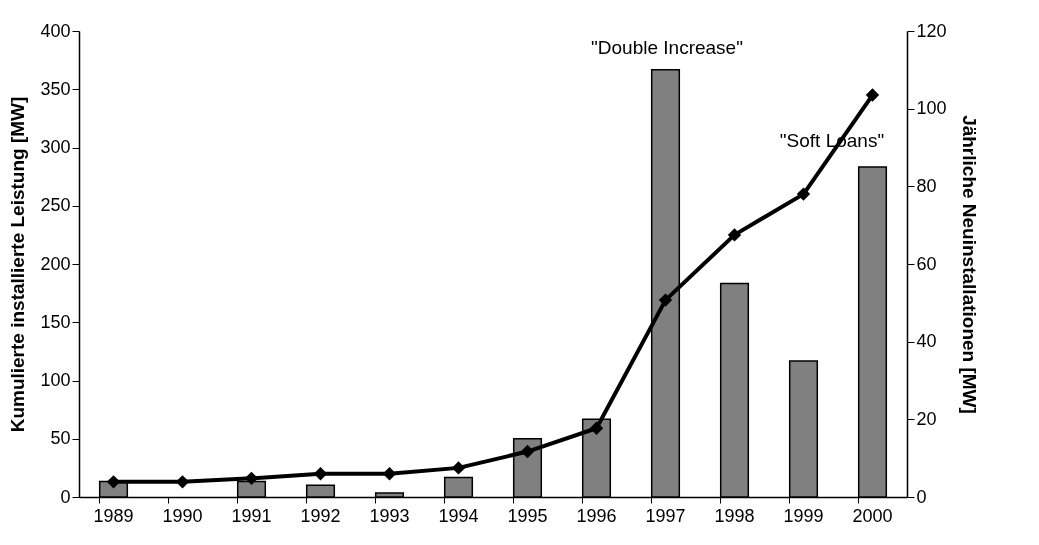 The image size is (1039, 545). Describe the element at coordinates (931, 108) in the screenshot. I see `y2-tick-label: 100` at that location.